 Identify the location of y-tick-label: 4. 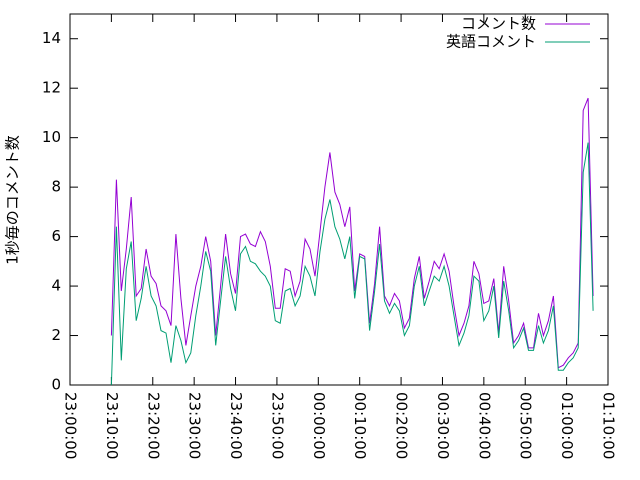
(56, 286).